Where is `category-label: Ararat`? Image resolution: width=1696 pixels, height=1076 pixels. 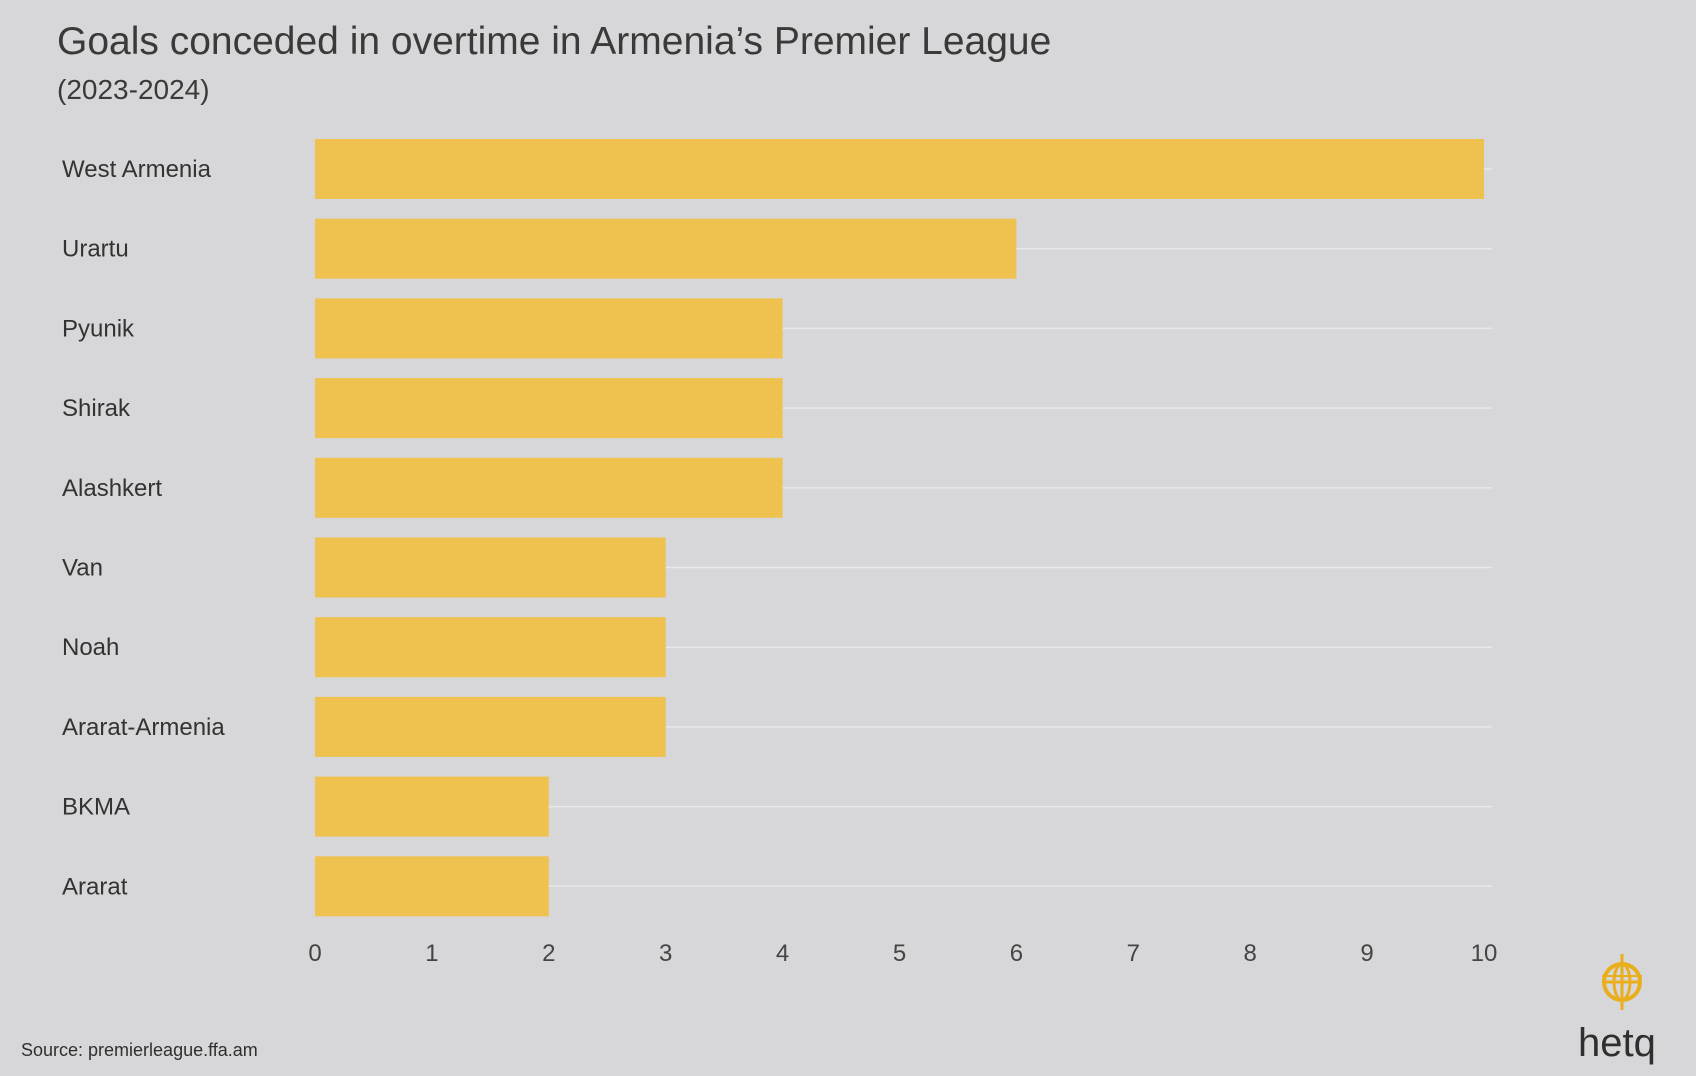 category-label: Ararat is located at coordinates (95, 886).